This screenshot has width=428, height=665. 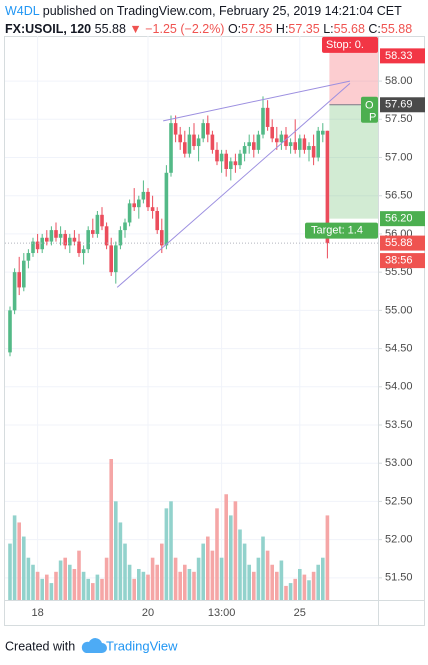 What do you see at coordinates (399, 463) in the screenshot?
I see `y-tick-label: 53.00` at bounding box center [399, 463].